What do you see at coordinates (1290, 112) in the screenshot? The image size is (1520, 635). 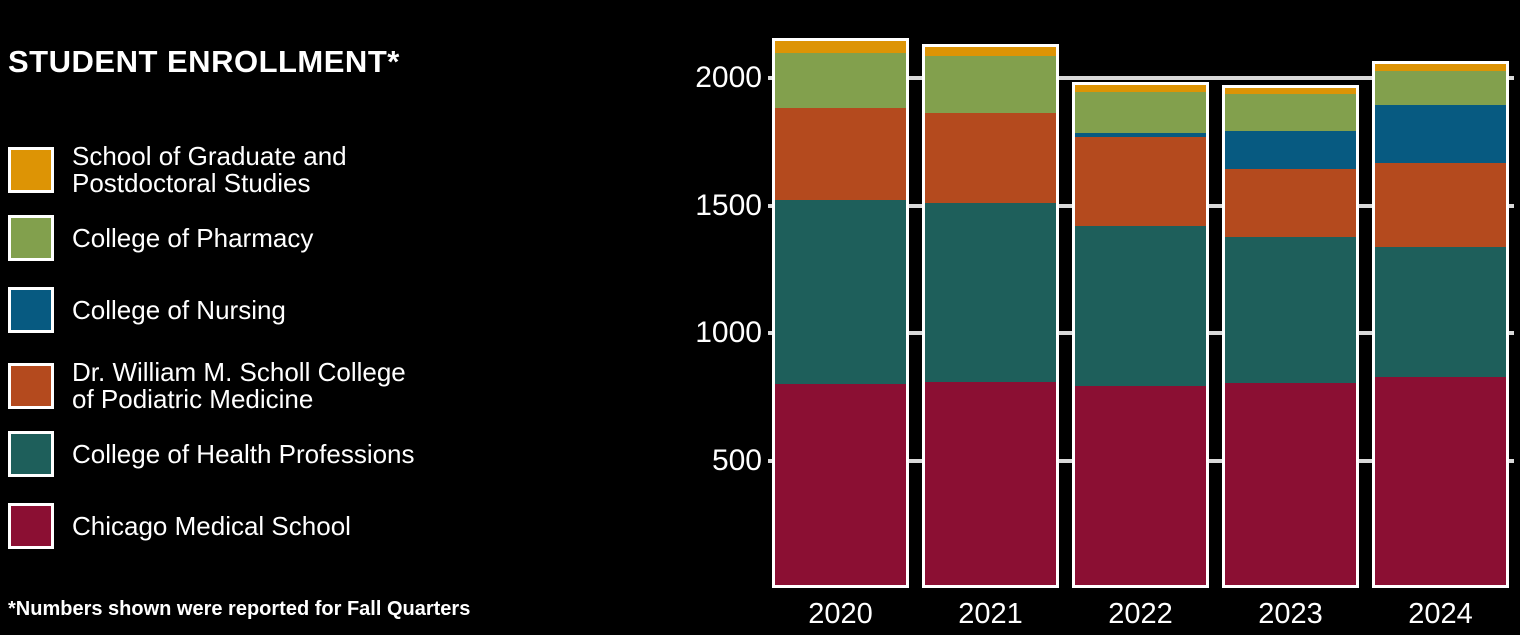 I see `segment-2023-college-of-pharmacy` at bounding box center [1290, 112].